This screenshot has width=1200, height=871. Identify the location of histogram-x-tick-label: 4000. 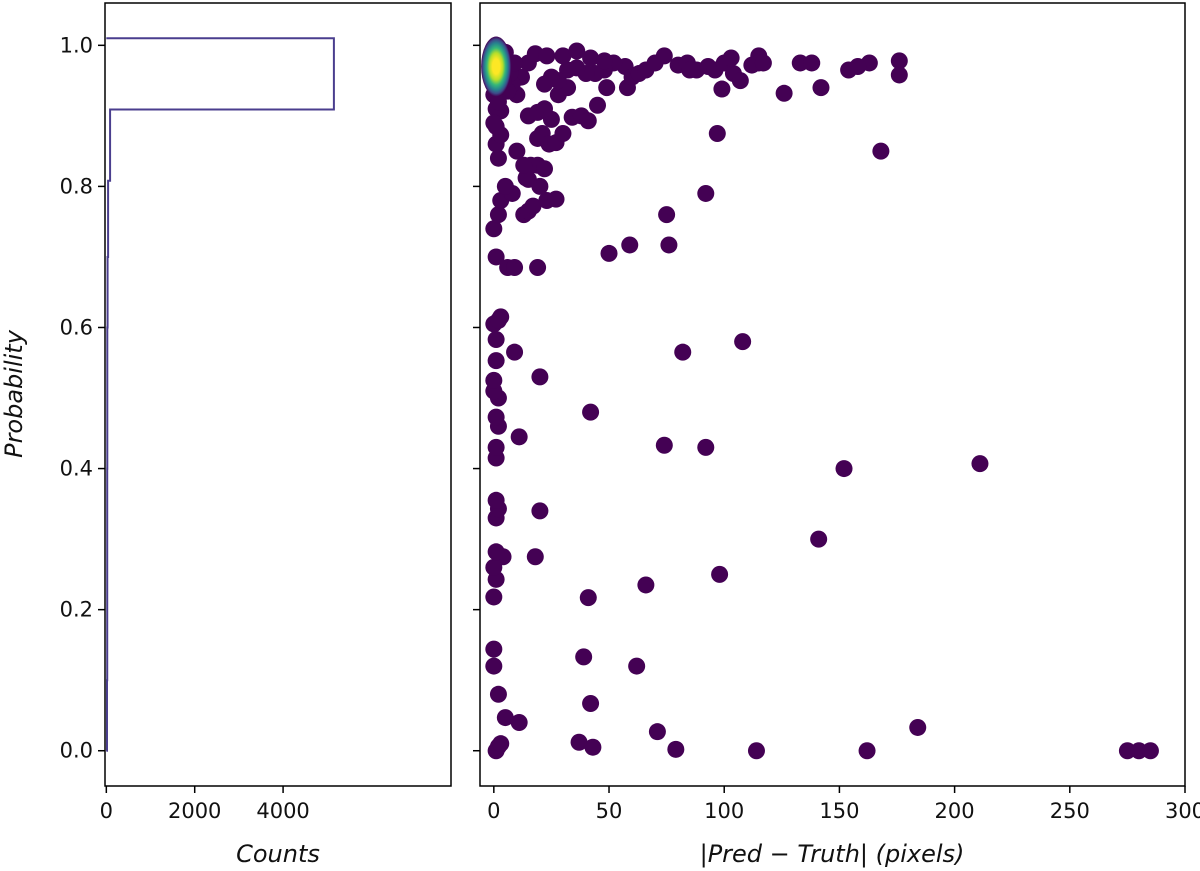
(282, 811).